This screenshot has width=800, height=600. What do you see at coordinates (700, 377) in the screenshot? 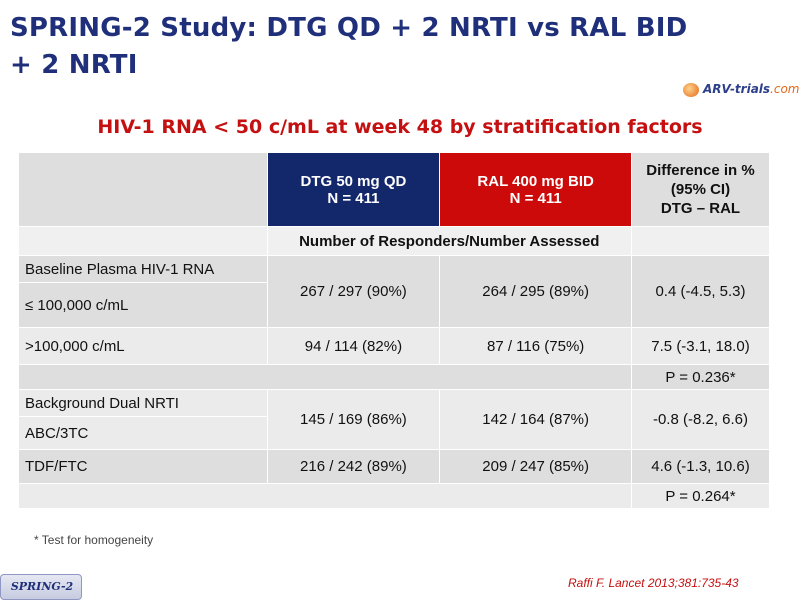
I see `p-value-rna: P = 0.236*` at bounding box center [700, 377].